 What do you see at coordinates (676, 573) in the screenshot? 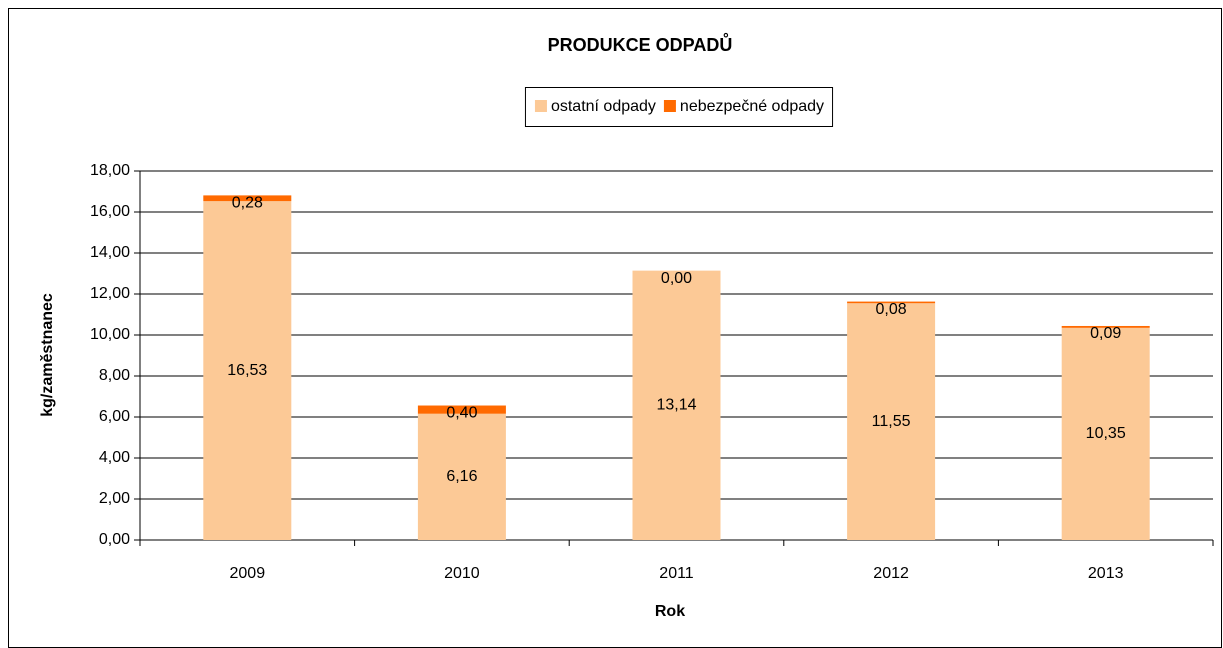
I see `x-tick-label: 2011` at bounding box center [676, 573].